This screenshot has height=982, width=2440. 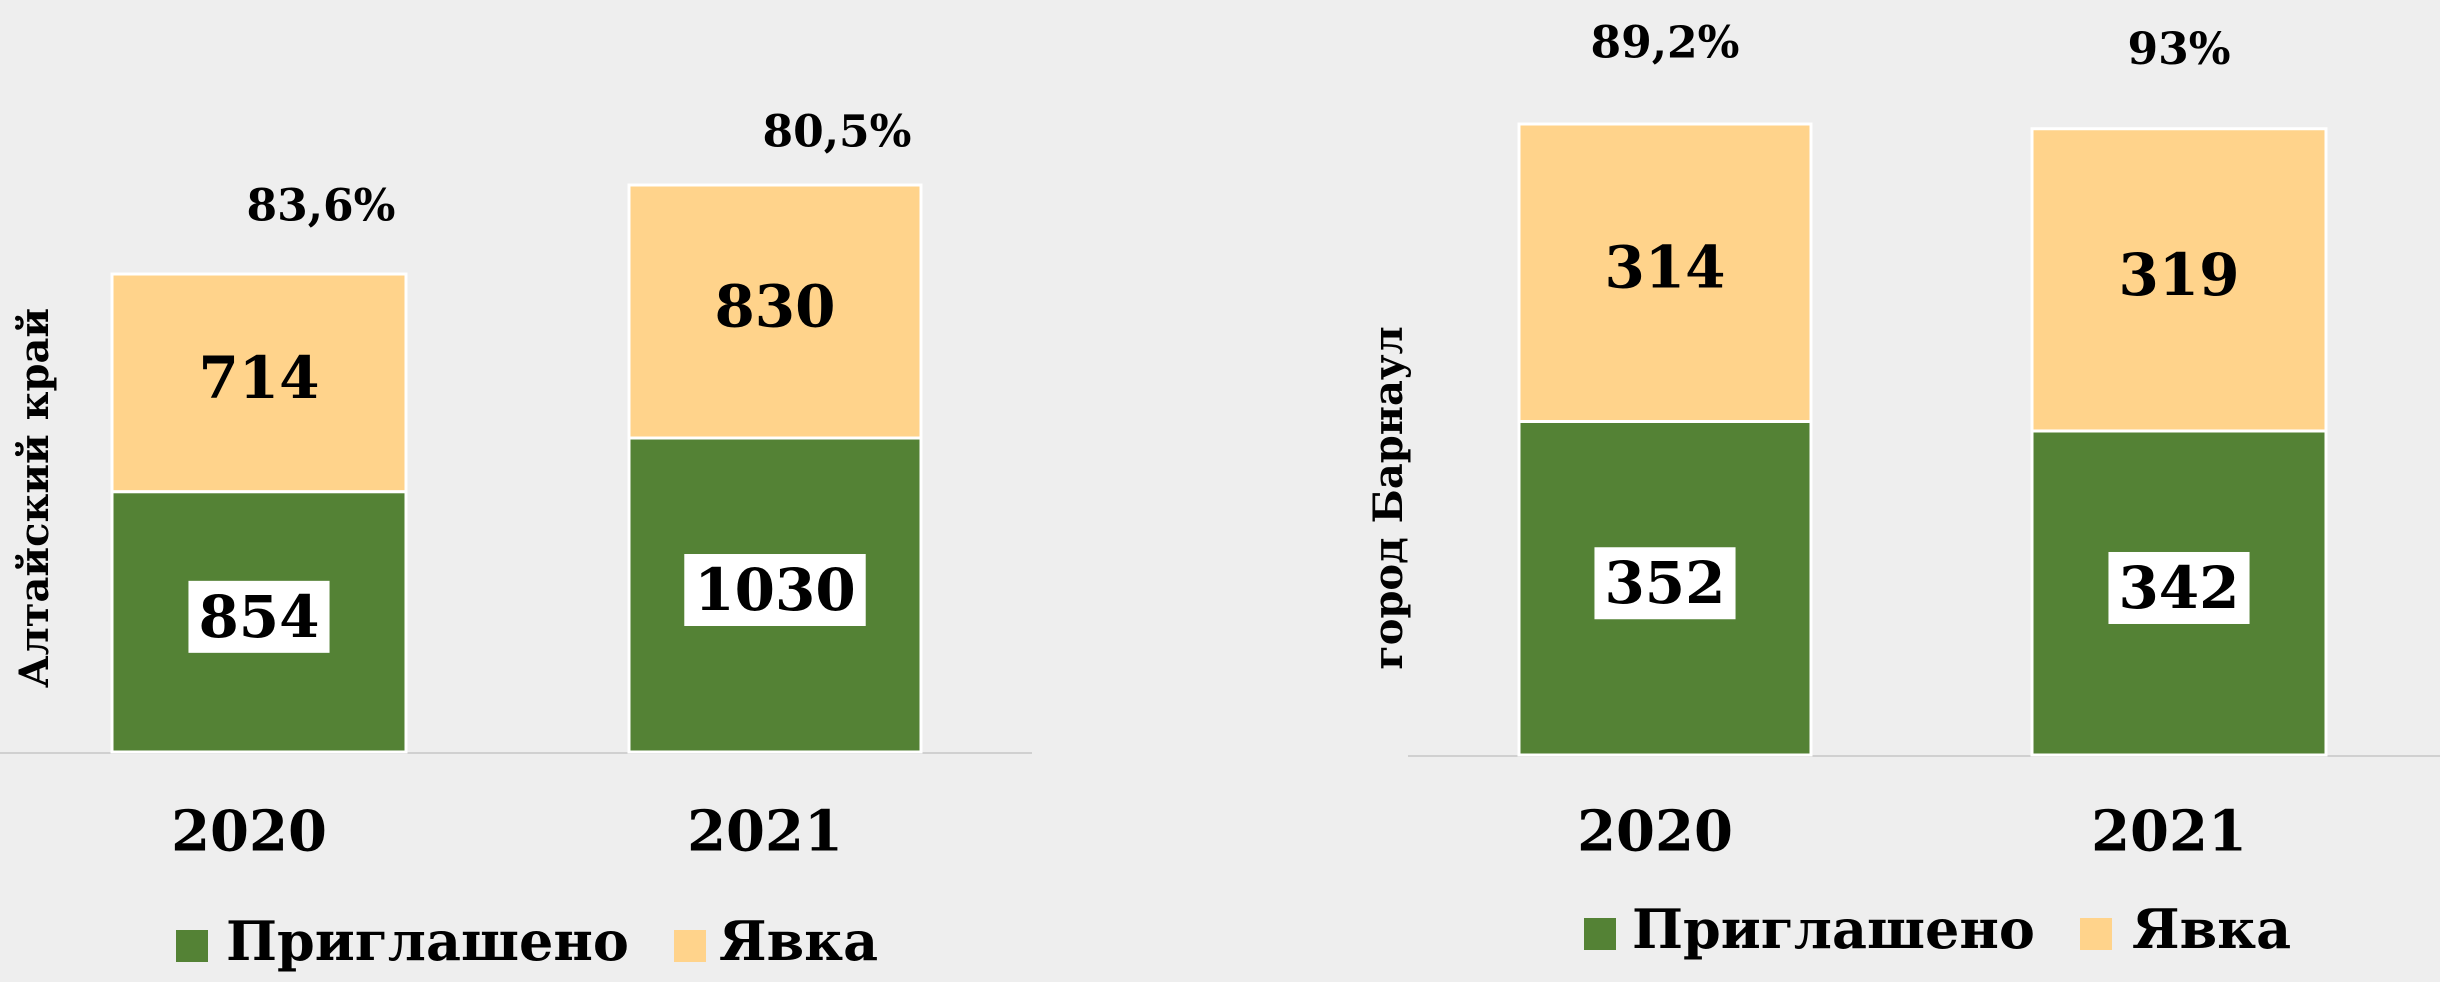 I want to click on data-label-group: 342, so click(x=2179, y=587).